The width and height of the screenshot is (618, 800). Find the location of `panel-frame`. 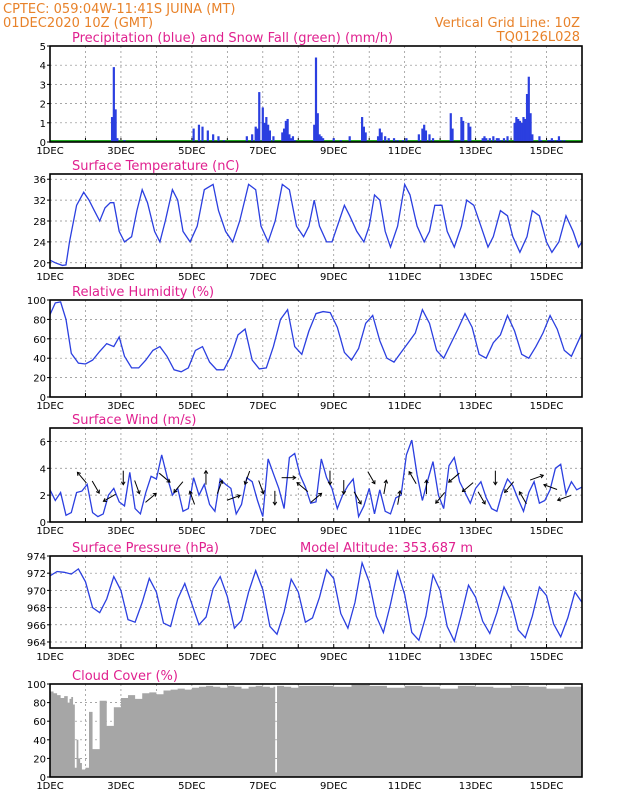

panel-frame is located at coordinates (316, 221).